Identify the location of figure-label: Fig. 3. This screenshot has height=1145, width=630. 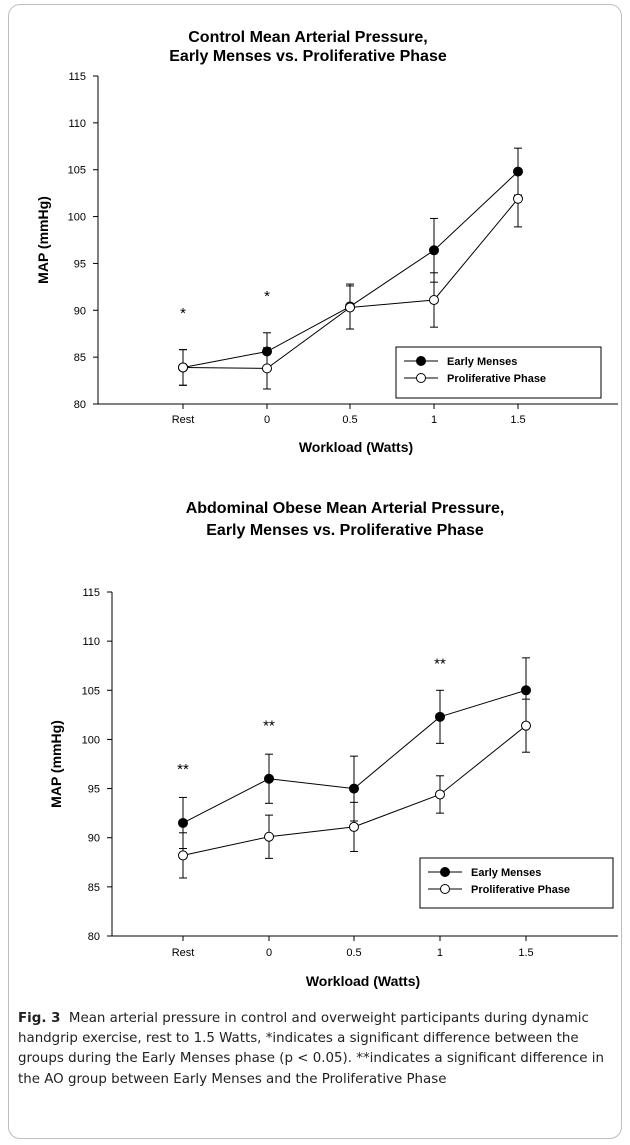
(39, 1018).